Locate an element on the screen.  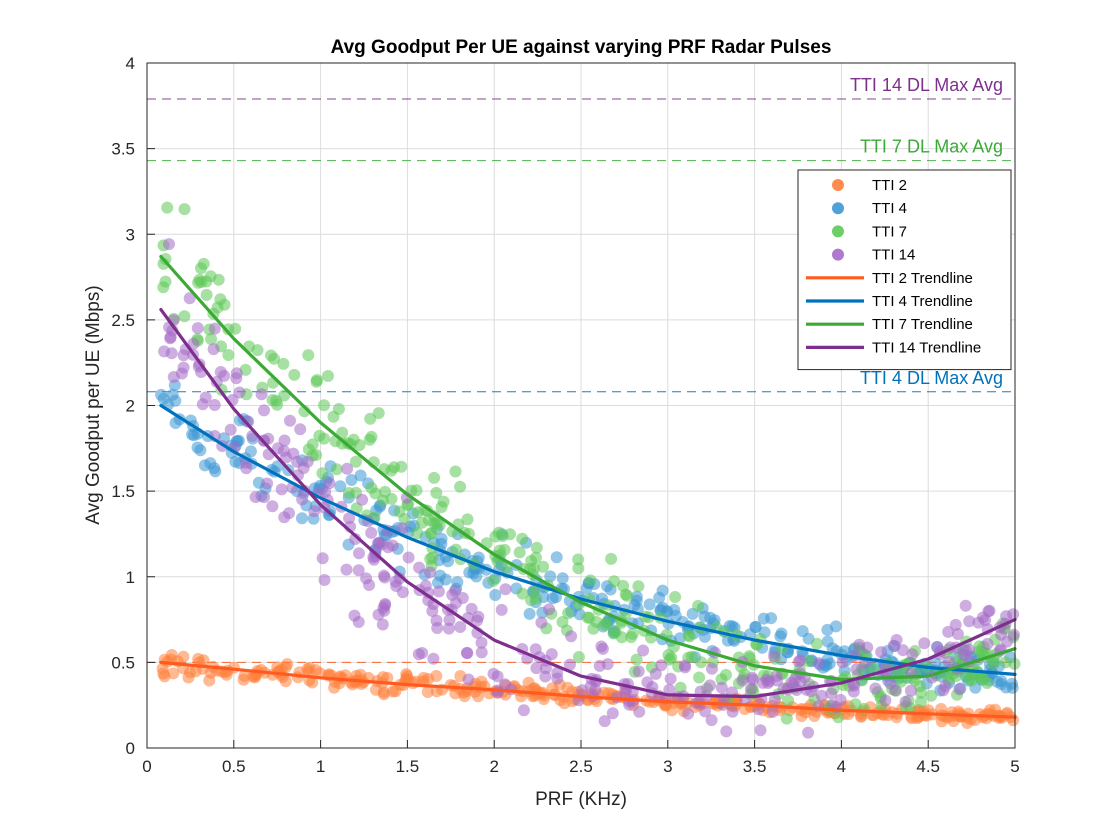
reference-line-label: TTI 14 DL Max Avg is located at coordinates (926, 85).